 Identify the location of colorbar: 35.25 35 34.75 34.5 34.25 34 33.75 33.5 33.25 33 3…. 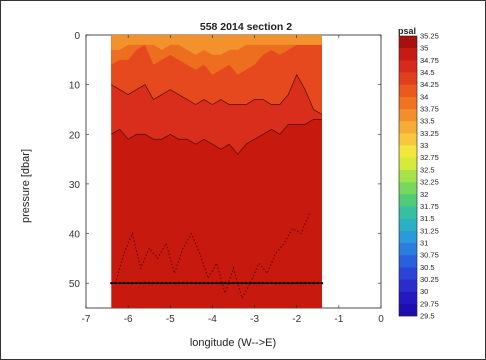
(418, 176).